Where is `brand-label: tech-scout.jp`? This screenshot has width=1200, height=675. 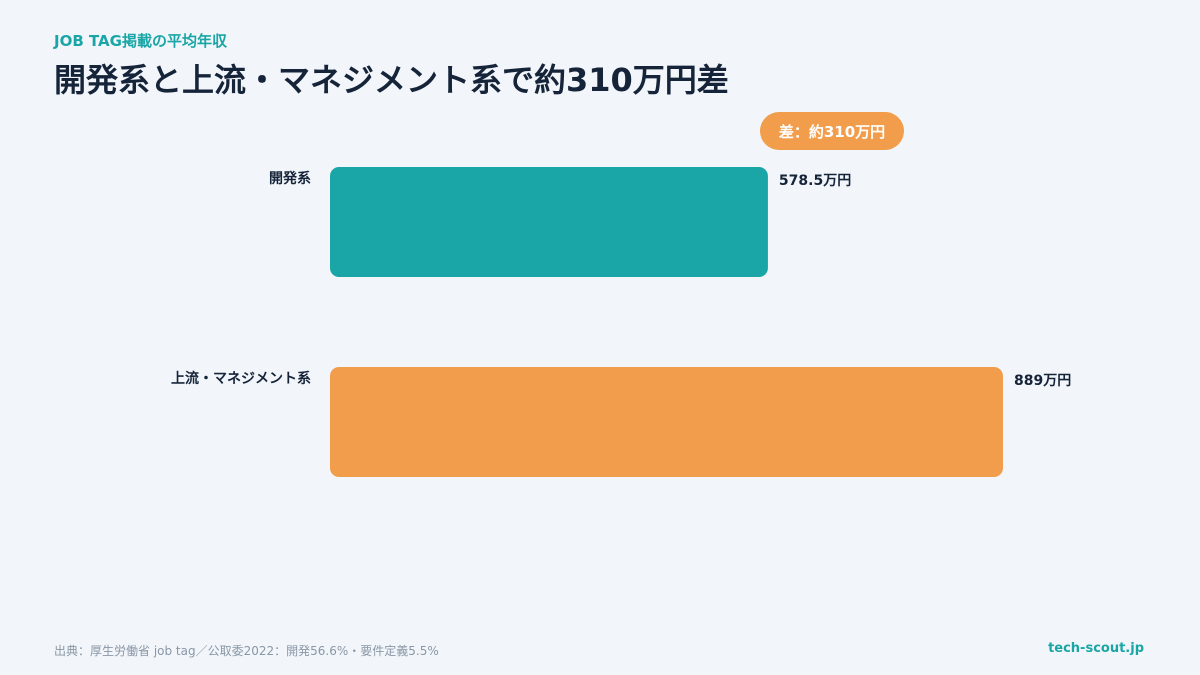
brand-label: tech-scout.jp is located at coordinates (1096, 648).